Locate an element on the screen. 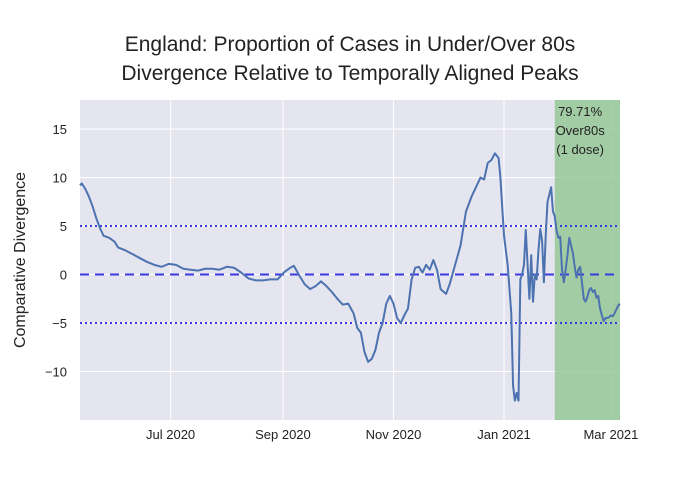 Image resolution: width=700 pixels, height=500 pixels. y-tick-label: 0 is located at coordinates (63, 275).